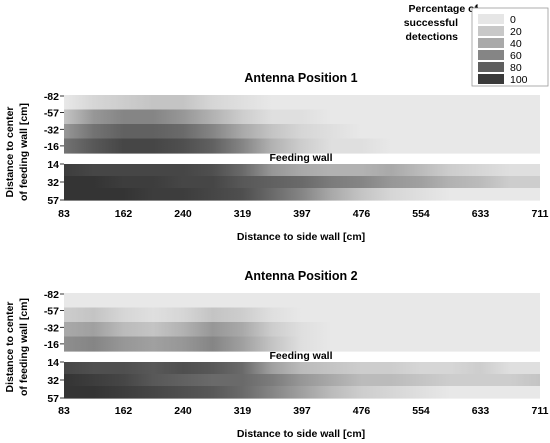 This screenshot has width=550, height=443. I want to click on panel-2-upper-heatmap, so click(302, 322).